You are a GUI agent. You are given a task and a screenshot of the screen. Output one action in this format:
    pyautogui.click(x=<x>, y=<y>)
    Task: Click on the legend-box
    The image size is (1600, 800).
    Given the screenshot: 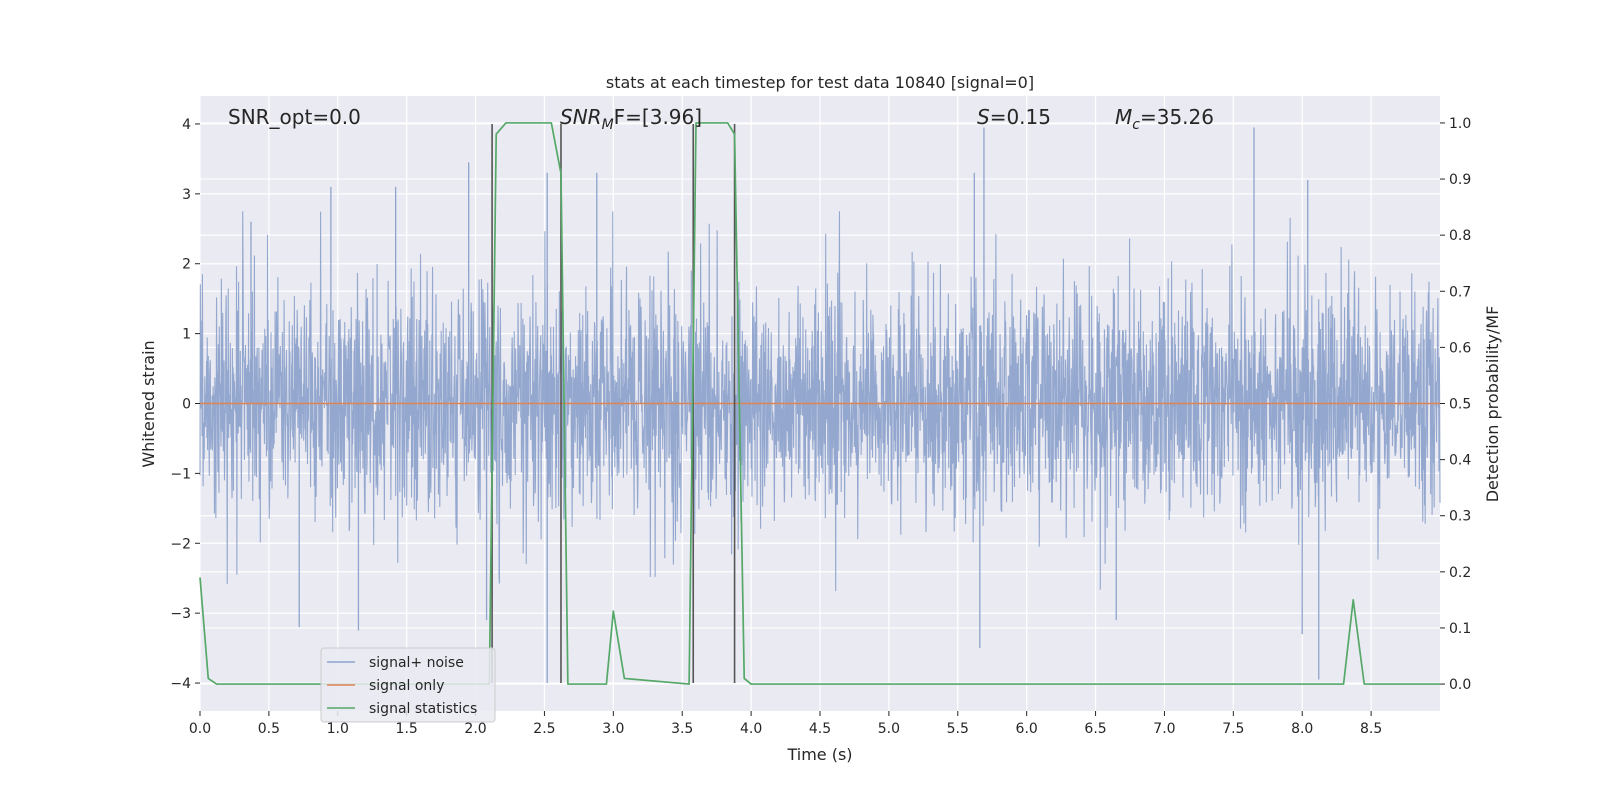 What is the action you would take?
    pyautogui.click(x=408, y=685)
    